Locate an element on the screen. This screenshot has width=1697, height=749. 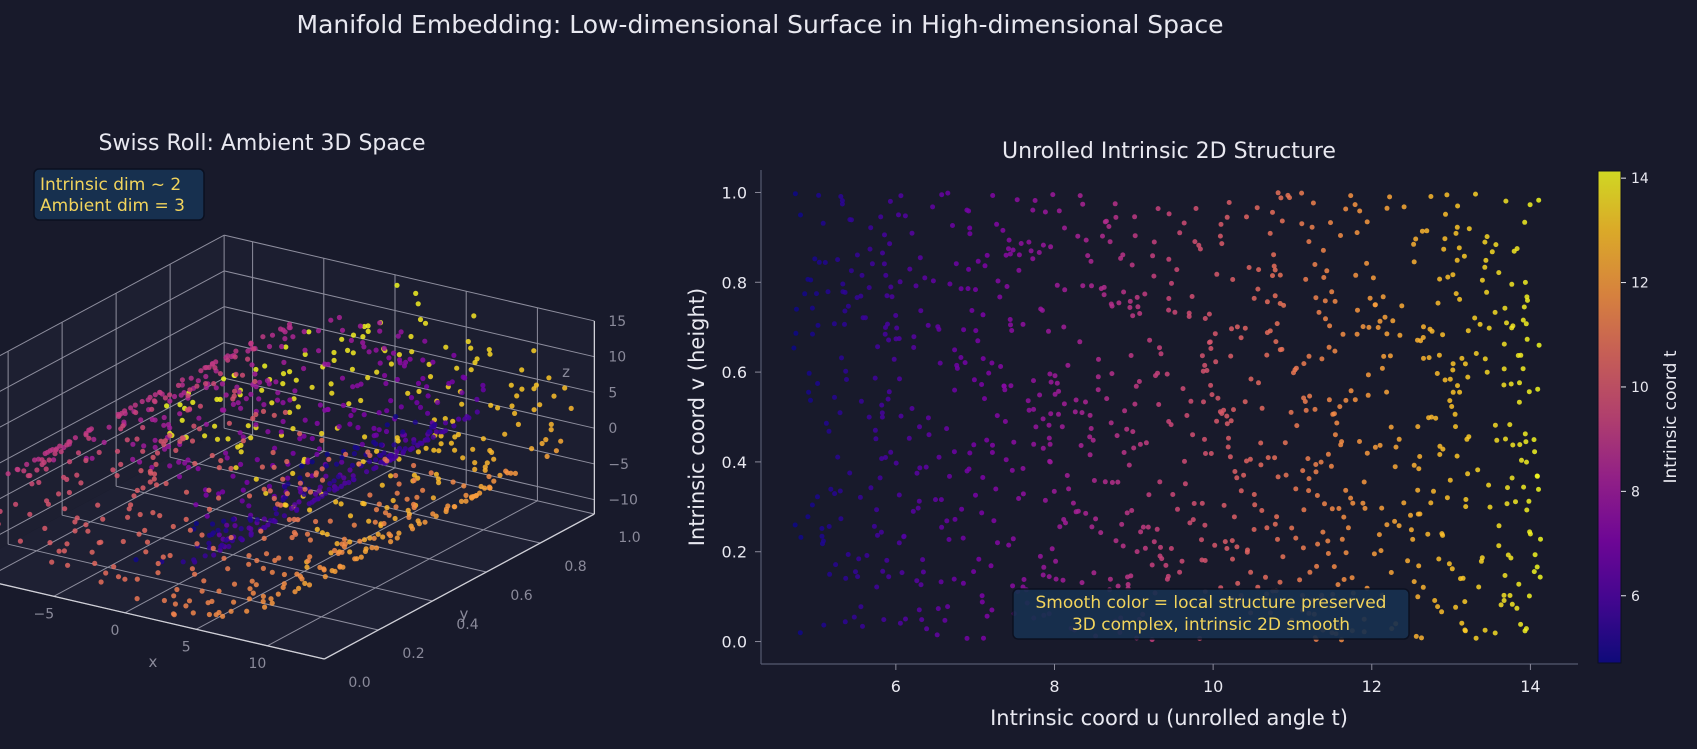
z-tick-label-3d: 0 is located at coordinates (612, 429).